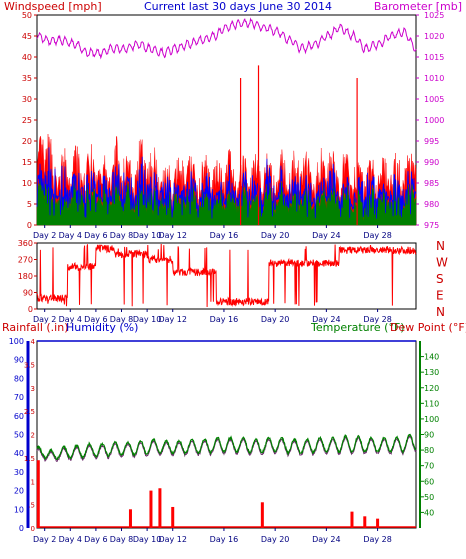 Image resolution: width=466 pixels, height=559 pixels. Describe the element at coordinates (19, 416) in the screenshot. I see `humidity-tick-label: 60` at that location.